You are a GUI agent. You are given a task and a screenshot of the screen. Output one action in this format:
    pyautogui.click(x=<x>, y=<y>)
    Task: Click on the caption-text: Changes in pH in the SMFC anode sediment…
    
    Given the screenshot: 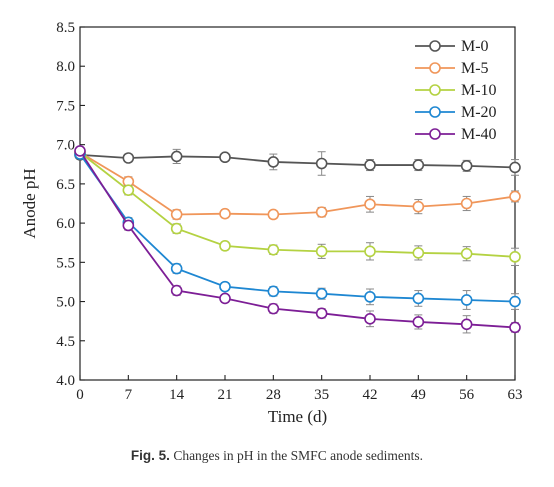 What is the action you would take?
    pyautogui.click(x=296, y=455)
    